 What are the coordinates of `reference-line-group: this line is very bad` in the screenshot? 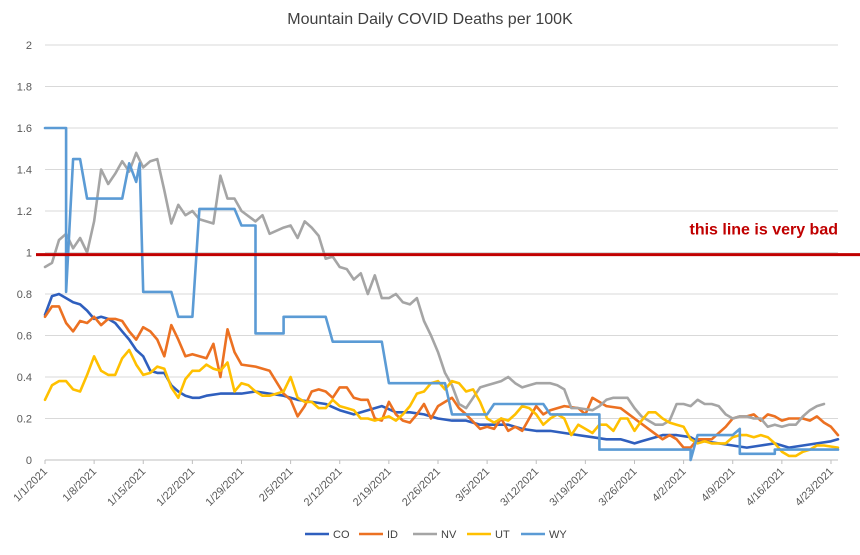 It's located at (448, 239).